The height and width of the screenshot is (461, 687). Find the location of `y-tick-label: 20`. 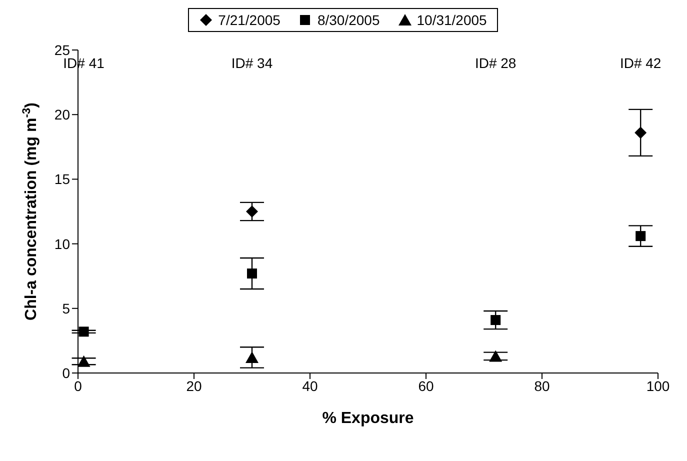

y-tick-label: 20 is located at coordinates (62, 114).